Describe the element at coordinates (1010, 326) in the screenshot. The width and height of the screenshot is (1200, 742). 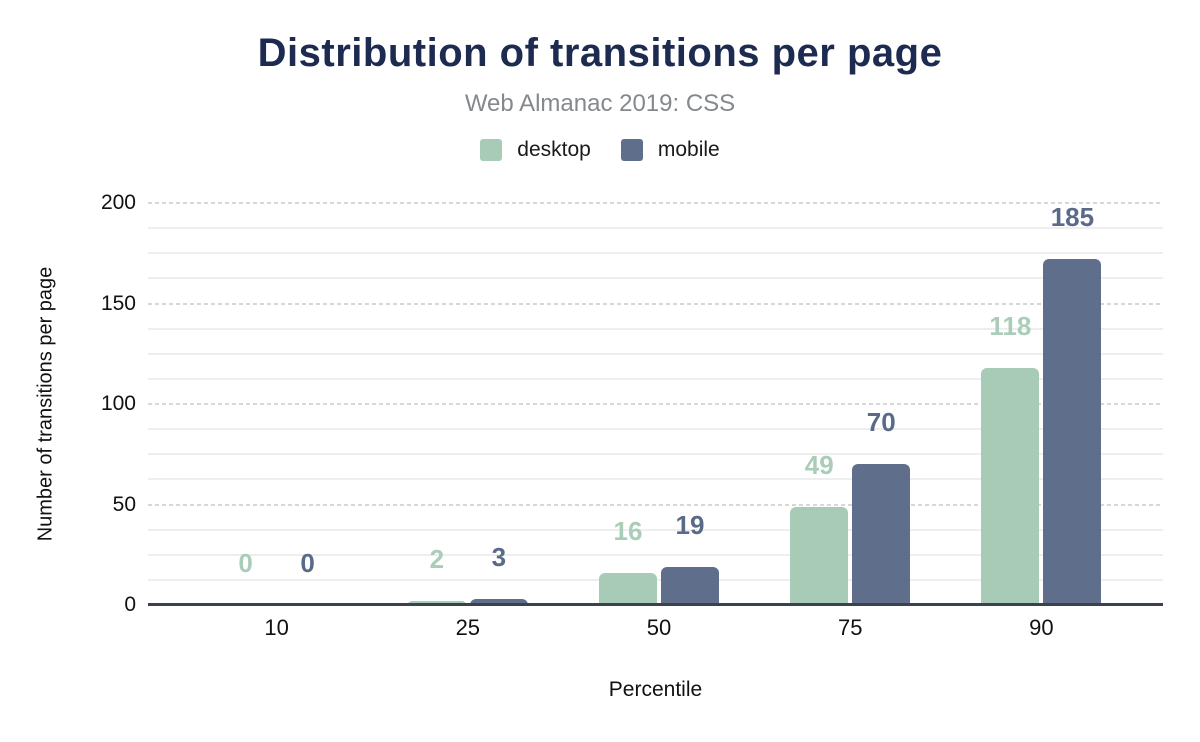
I see `bar-value-label-desktop-p90: 118` at that location.